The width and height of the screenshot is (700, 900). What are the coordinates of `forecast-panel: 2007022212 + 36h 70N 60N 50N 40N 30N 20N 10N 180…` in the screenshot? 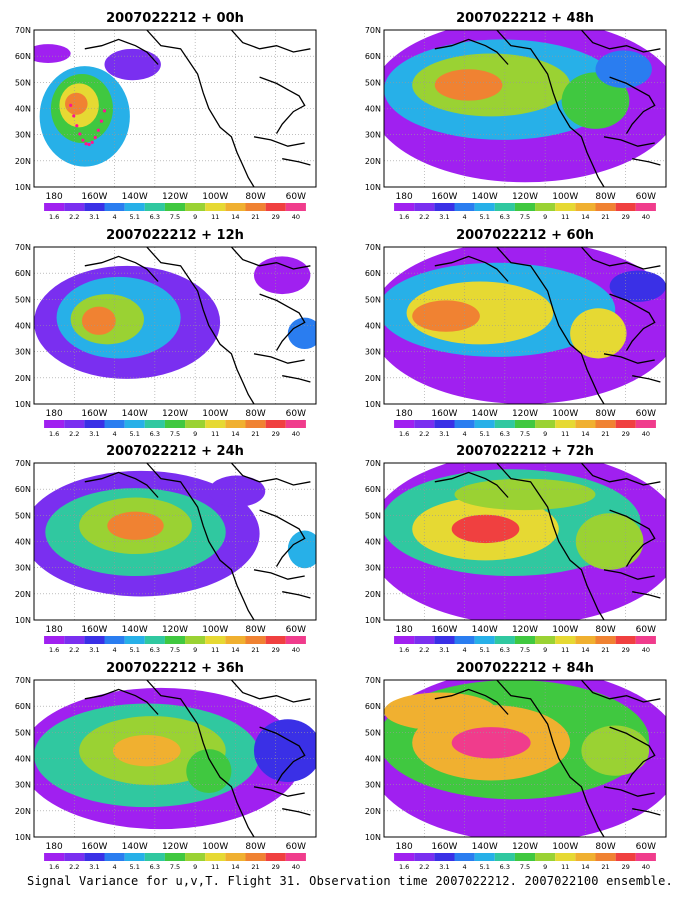 It's located at (166, 766).